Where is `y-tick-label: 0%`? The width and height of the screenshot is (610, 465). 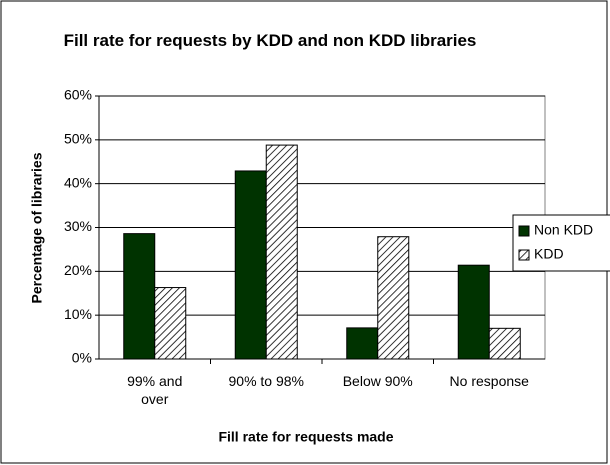 y-tick-label: 0% is located at coordinates (82, 358).